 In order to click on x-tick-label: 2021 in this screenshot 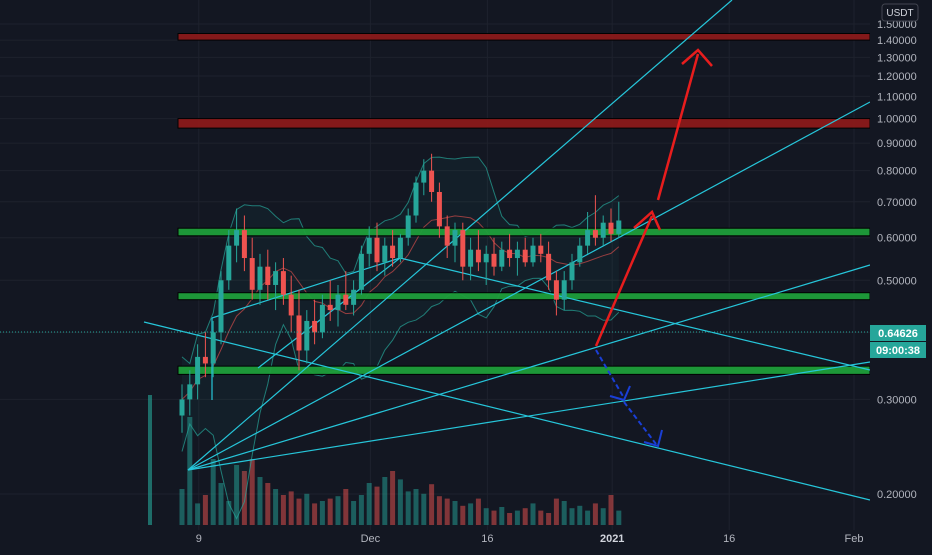, I will do `click(612, 539)`.